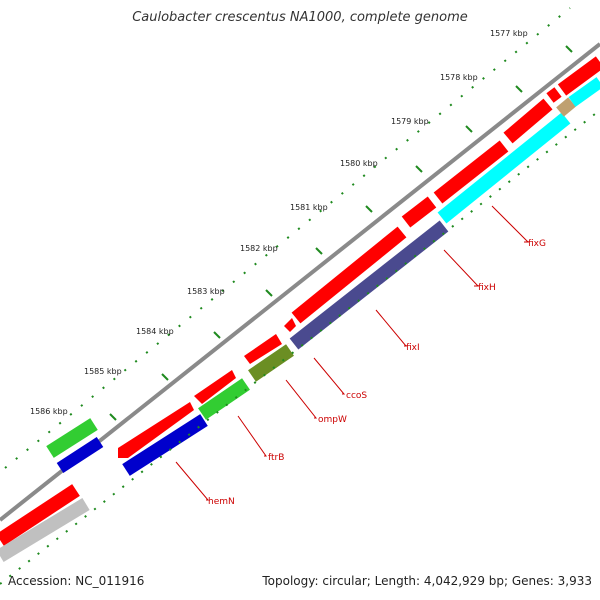  Describe the element at coordinates (356, 396) in the screenshot. I see `gene-label-ccoS: ccoS` at that location.